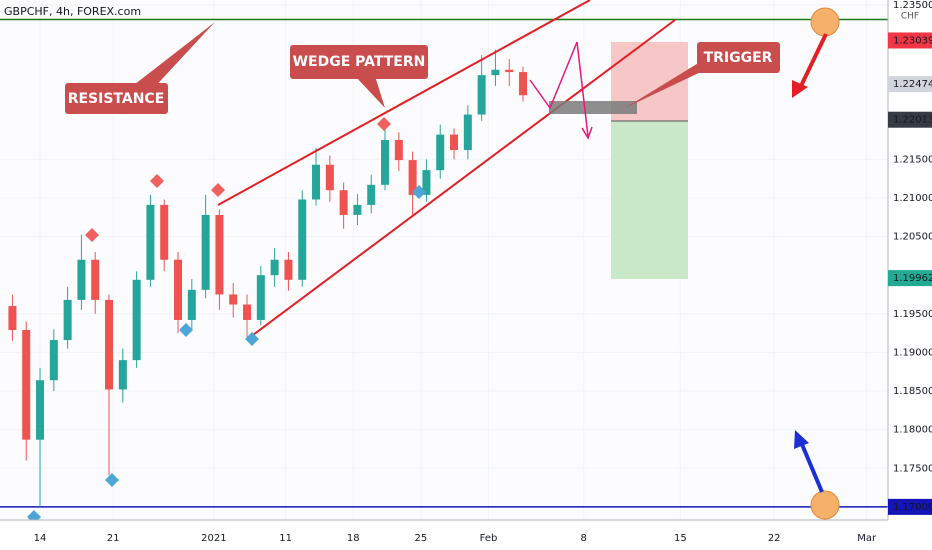 This screenshot has width=932, height=550. What do you see at coordinates (559, 89) in the screenshot?
I see `projection` at bounding box center [559, 89].